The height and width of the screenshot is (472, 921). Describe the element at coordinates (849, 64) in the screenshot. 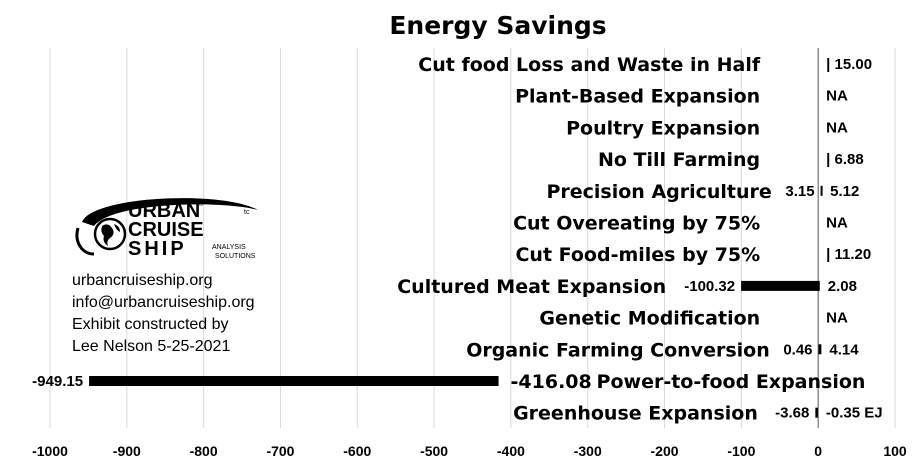

I see `data-label-high: | 15.00` at that location.